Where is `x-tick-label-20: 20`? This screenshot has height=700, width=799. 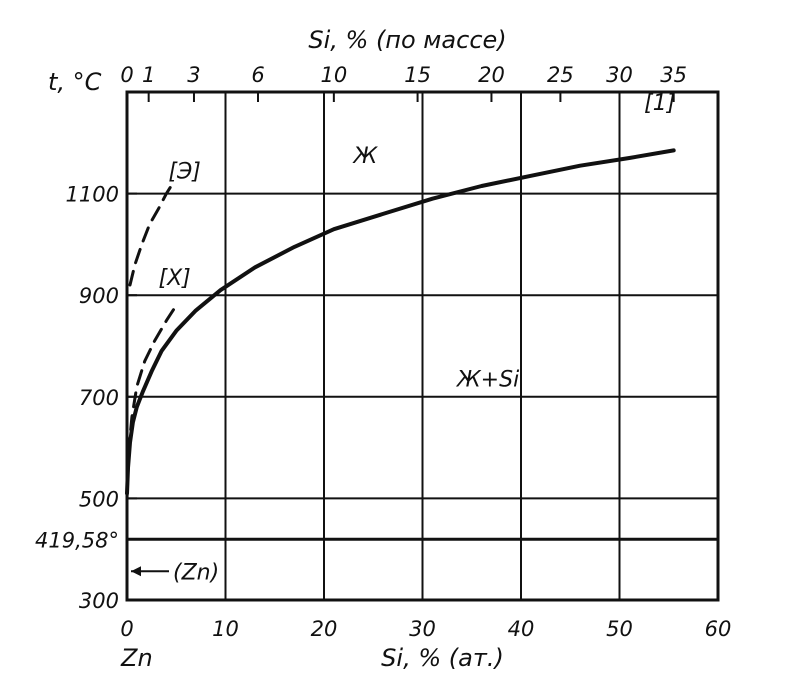
x-tick-label-20: 20 is located at coordinates (324, 629).